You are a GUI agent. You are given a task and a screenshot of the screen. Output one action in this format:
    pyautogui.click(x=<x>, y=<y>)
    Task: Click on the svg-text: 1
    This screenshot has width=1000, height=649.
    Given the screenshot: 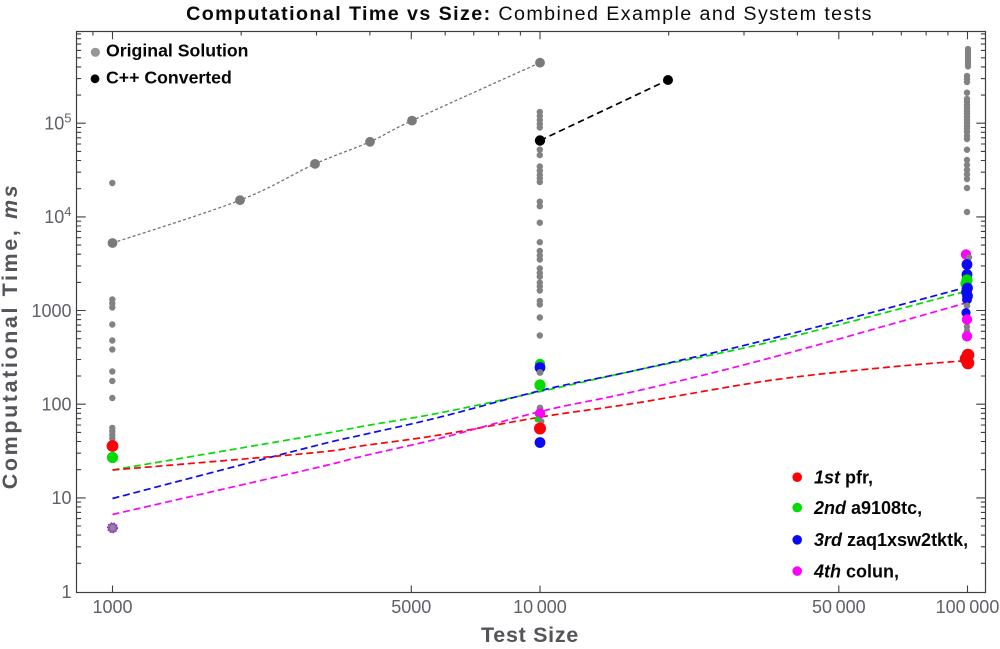 What is the action you would take?
    pyautogui.click(x=66, y=592)
    